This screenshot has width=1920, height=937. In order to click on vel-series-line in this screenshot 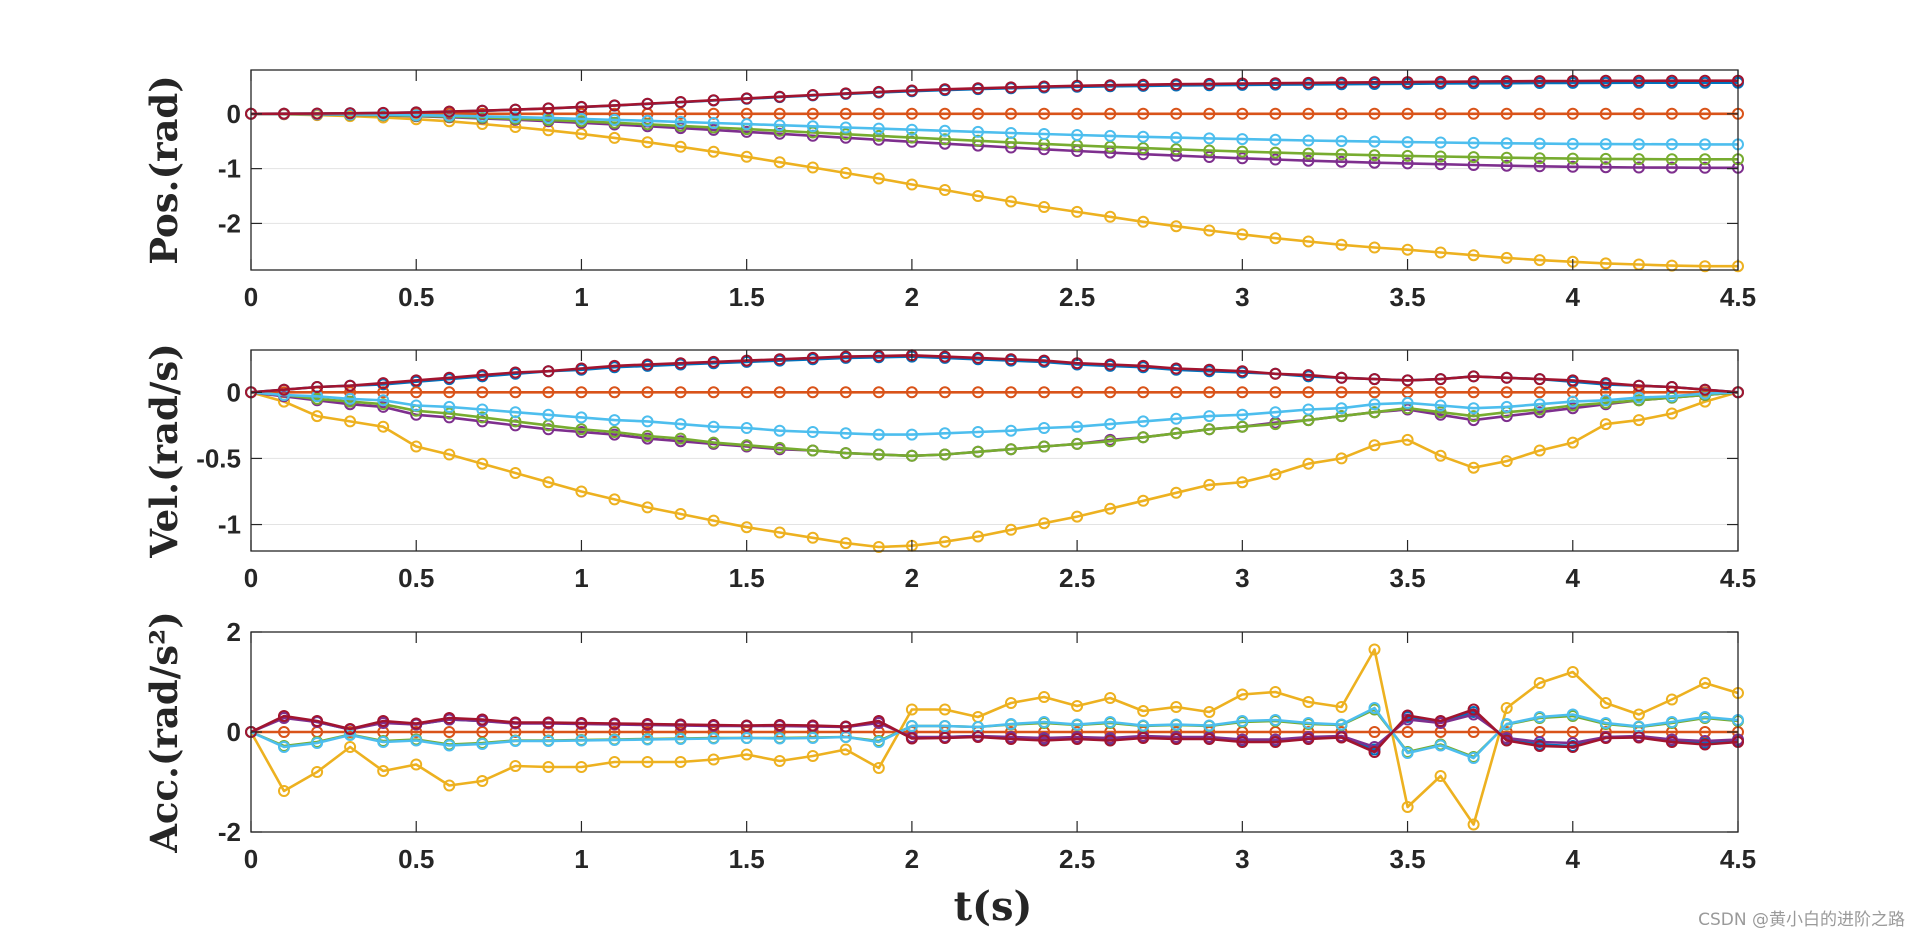, I will do `click(994, 424)`.